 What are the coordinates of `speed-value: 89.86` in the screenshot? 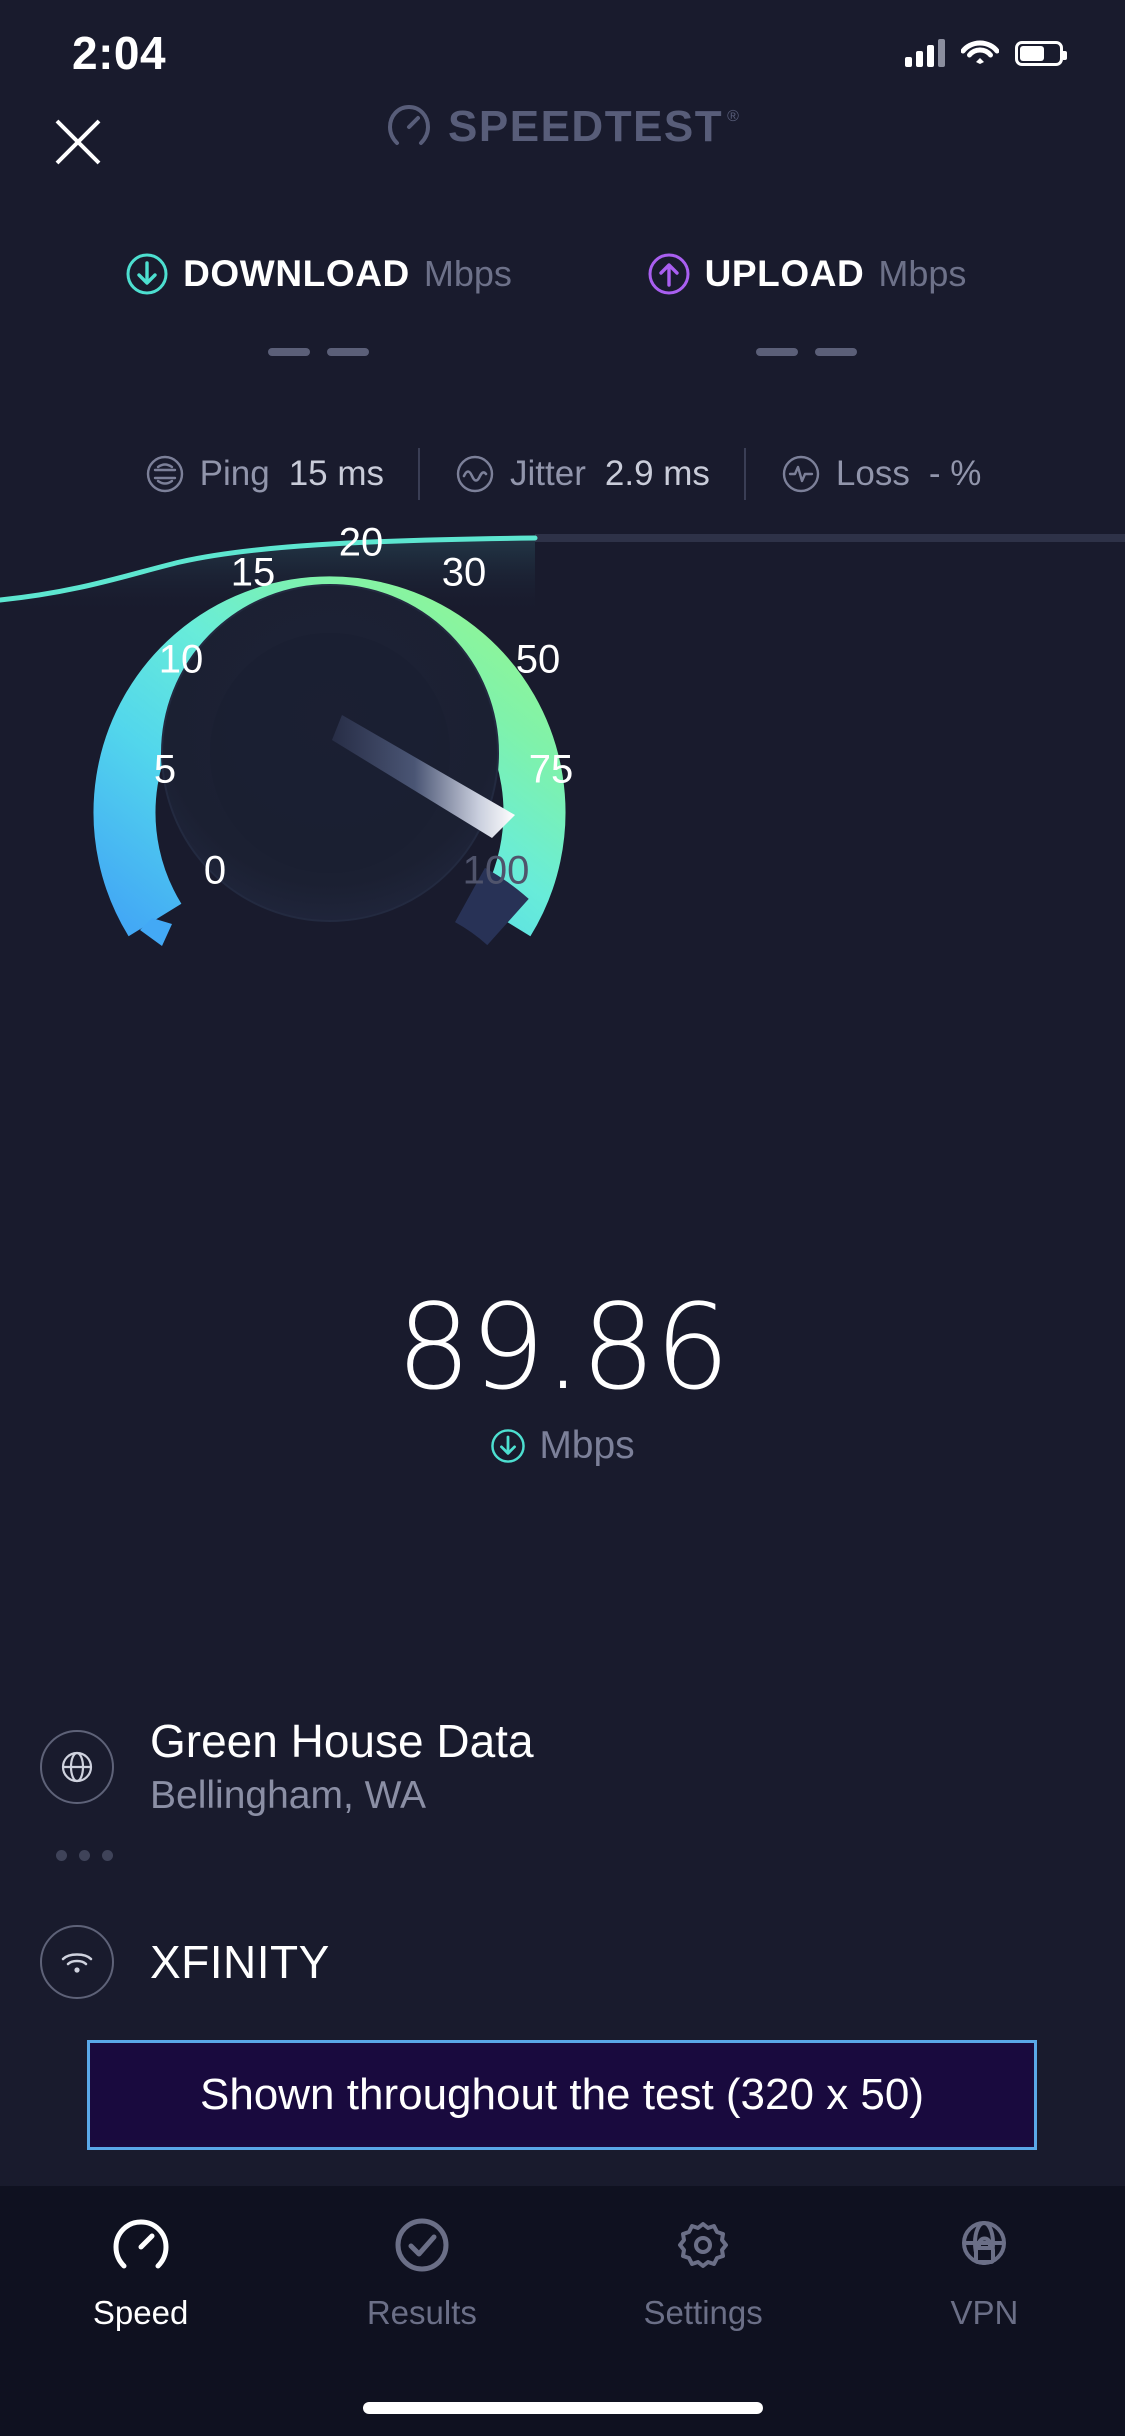 It's located at (563, 1347).